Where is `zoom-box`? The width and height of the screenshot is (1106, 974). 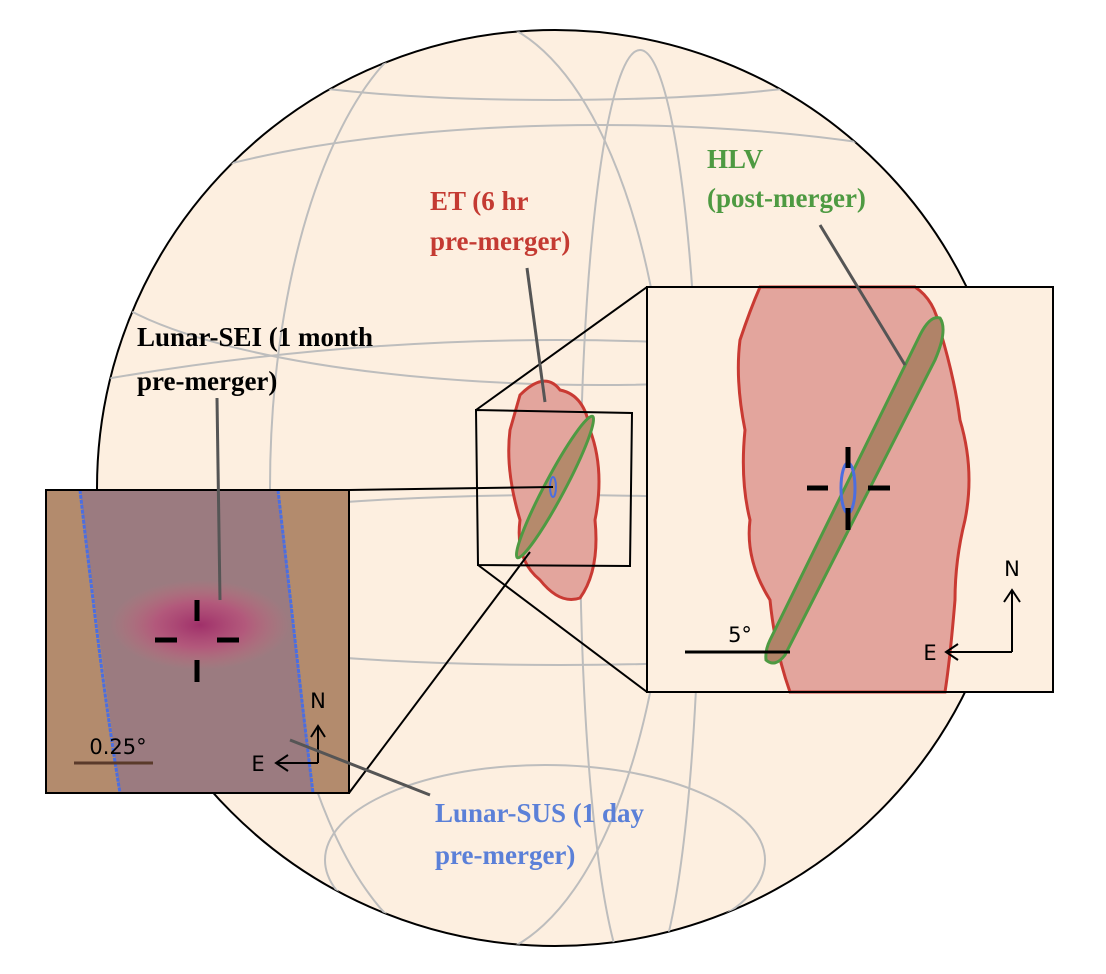 zoom-box is located at coordinates (554, 488).